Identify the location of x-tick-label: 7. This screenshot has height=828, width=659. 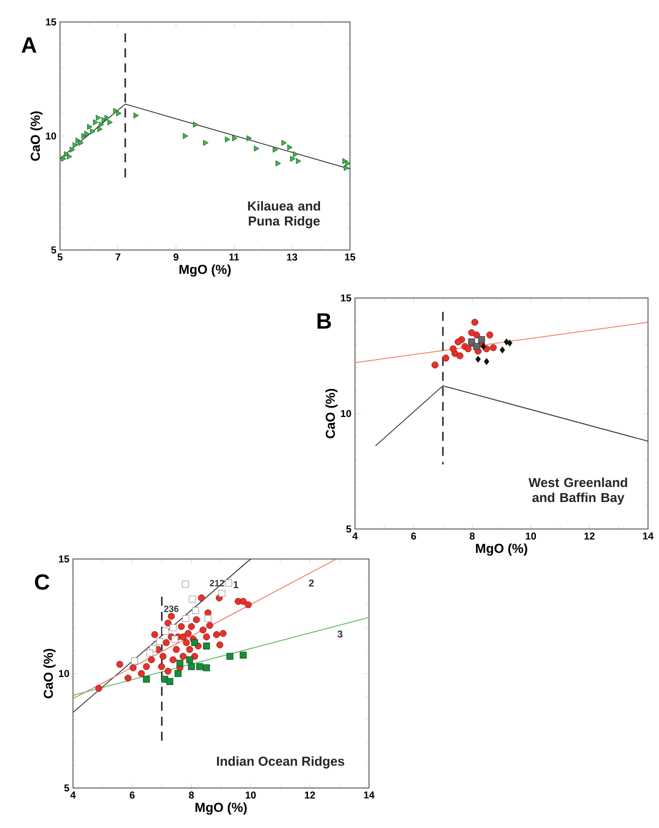
(118, 257).